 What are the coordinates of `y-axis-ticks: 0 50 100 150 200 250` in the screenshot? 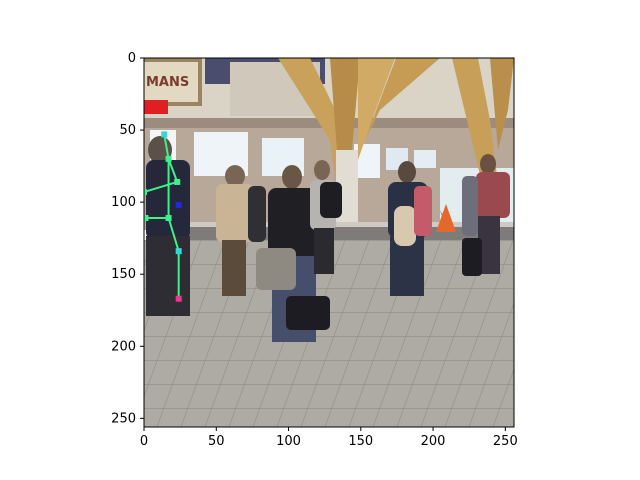 It's located at (127, 238).